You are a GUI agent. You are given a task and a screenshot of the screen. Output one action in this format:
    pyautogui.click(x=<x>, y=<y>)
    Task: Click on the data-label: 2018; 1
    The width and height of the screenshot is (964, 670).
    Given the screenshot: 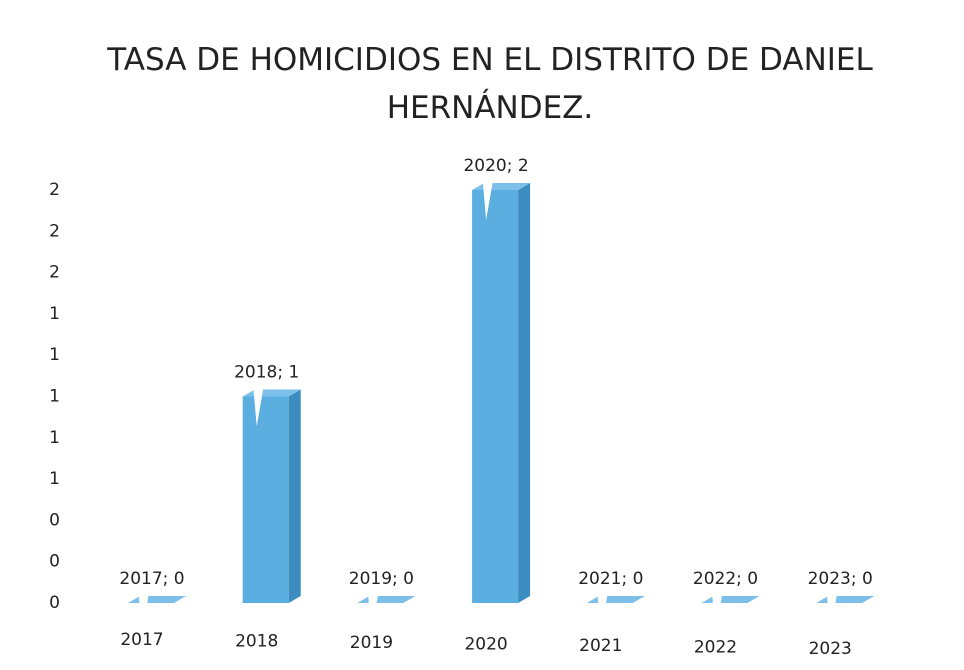 What is the action you would take?
    pyautogui.click(x=266, y=373)
    